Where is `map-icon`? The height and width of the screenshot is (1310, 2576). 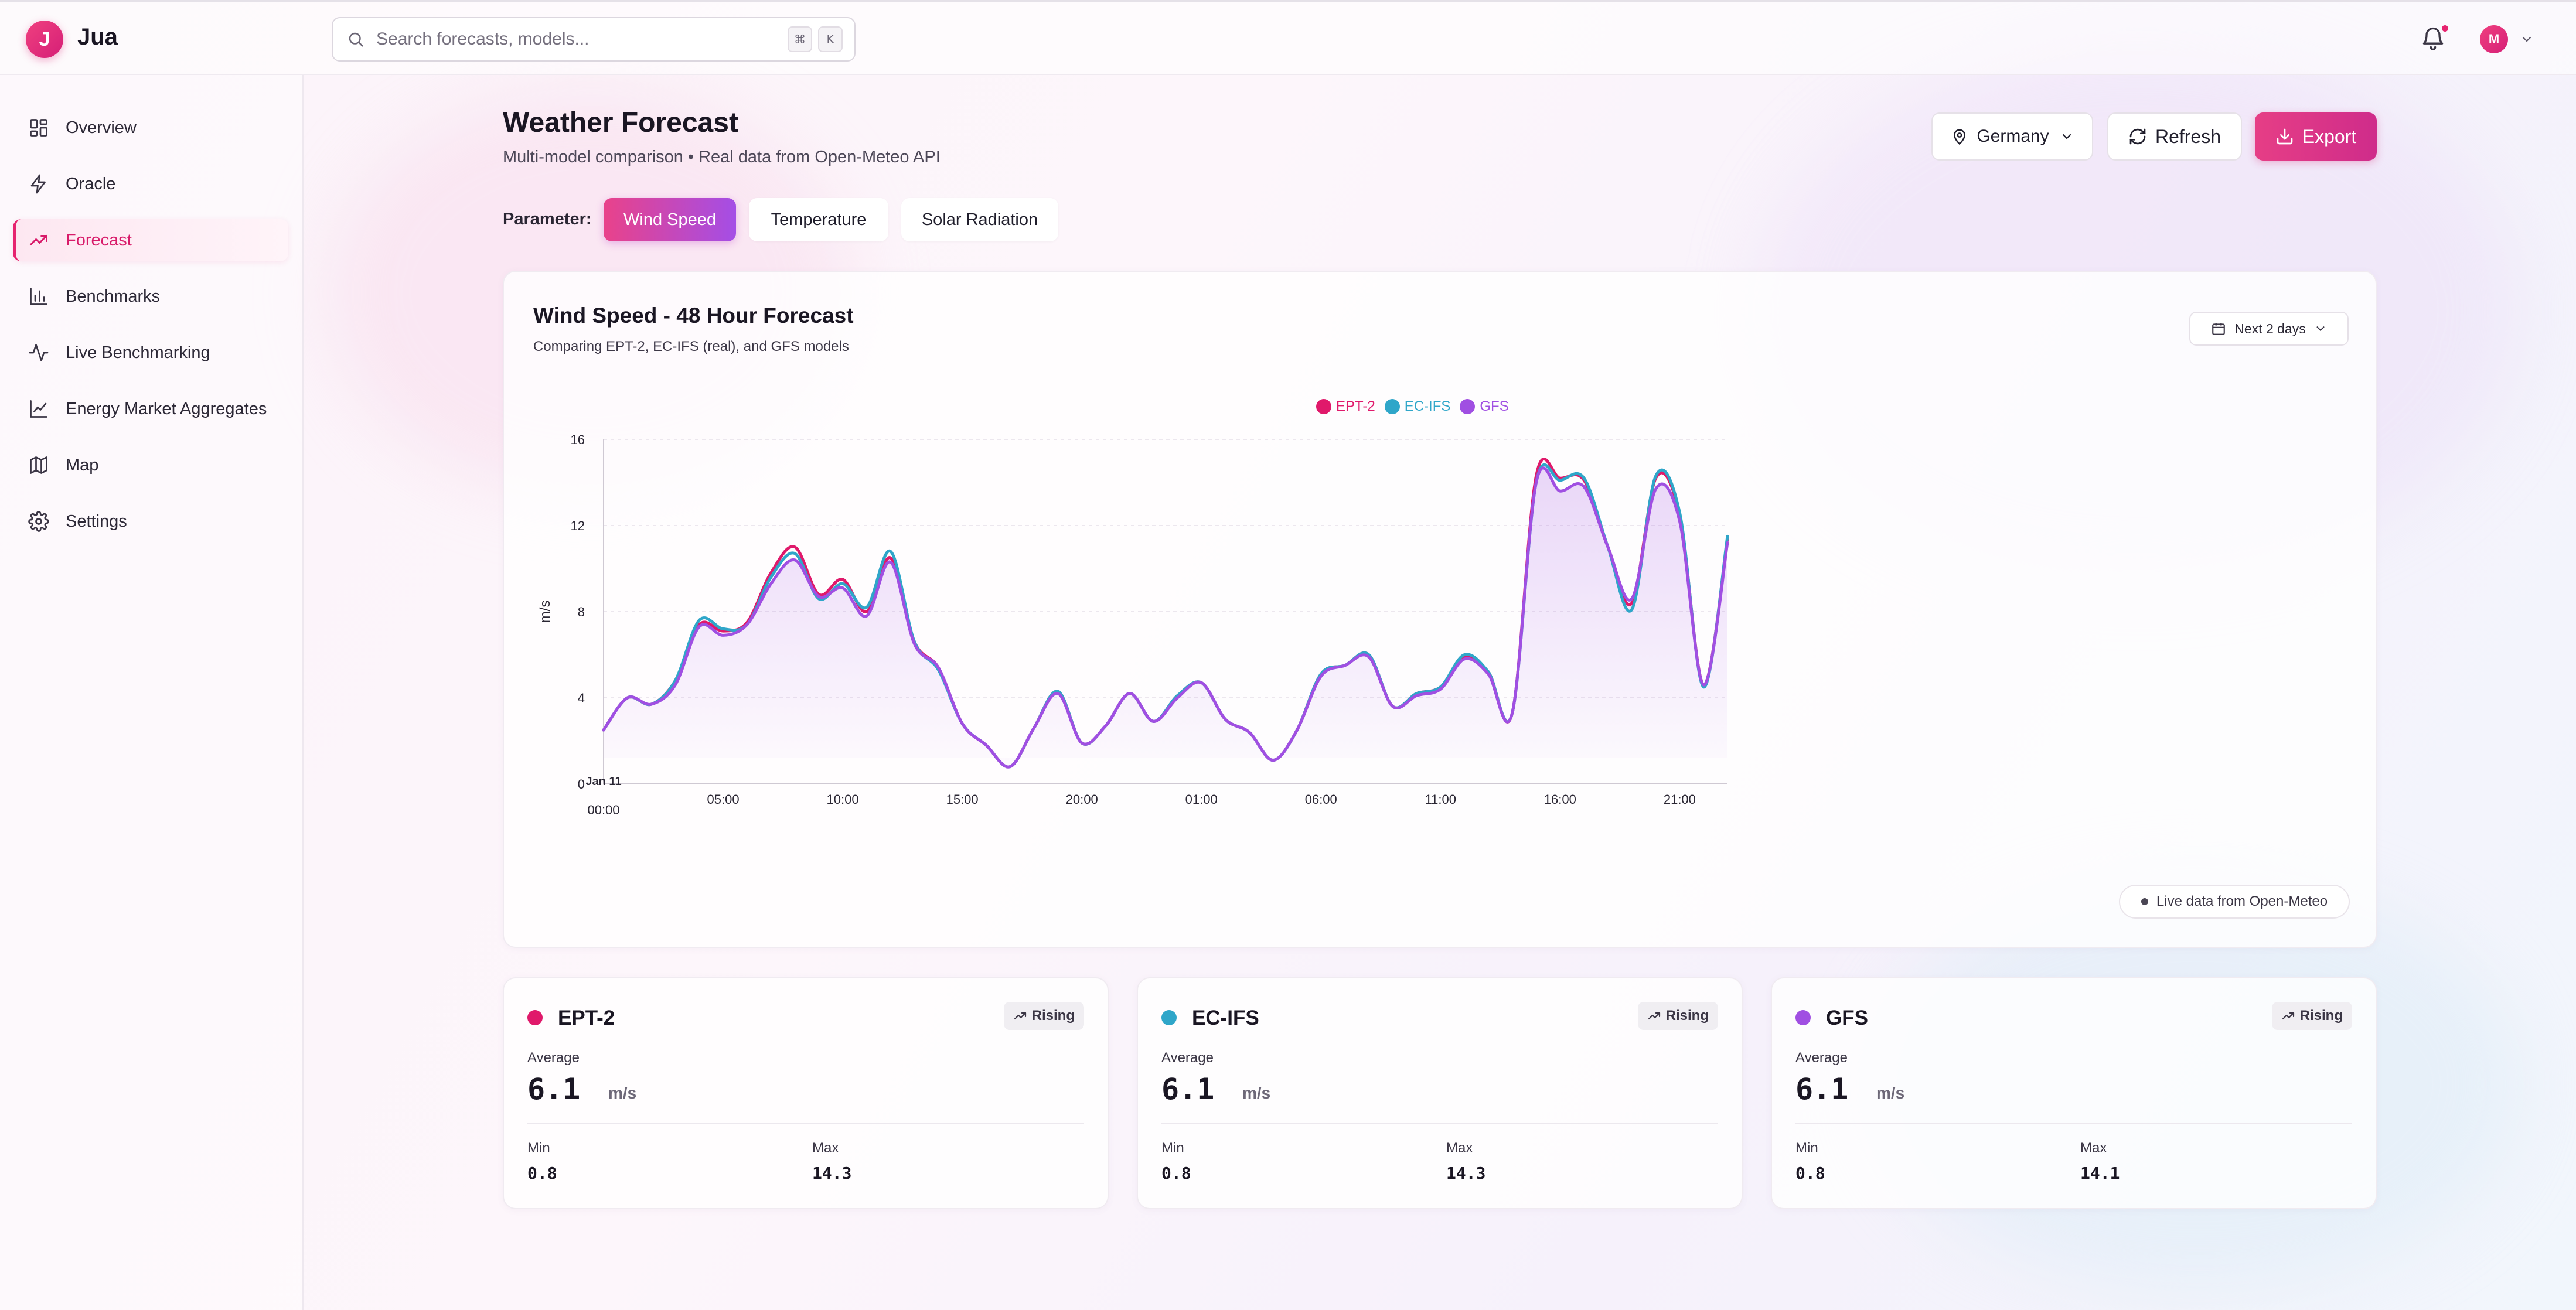
map-icon is located at coordinates (38, 465).